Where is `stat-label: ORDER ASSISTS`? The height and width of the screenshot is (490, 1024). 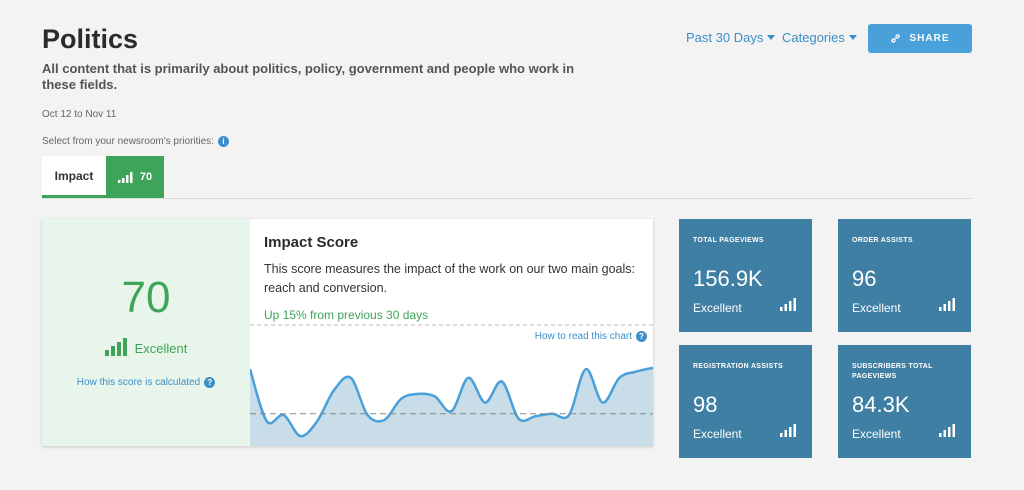
stat-label: ORDER ASSISTS is located at coordinates (882, 240).